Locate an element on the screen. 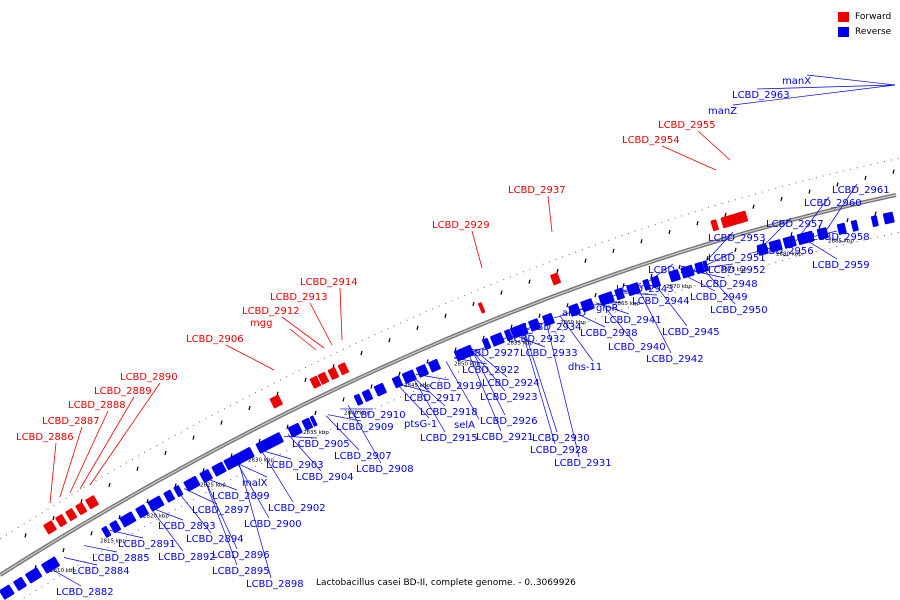  legend: Forward Reverse is located at coordinates (864, 24).